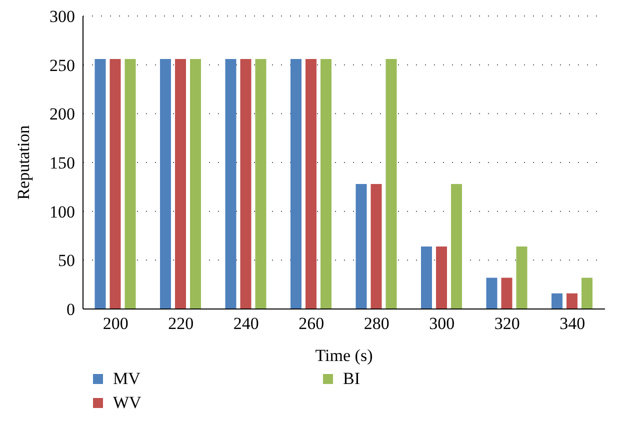  What do you see at coordinates (507, 324) in the screenshot?
I see `x-tick-label: 320` at bounding box center [507, 324].